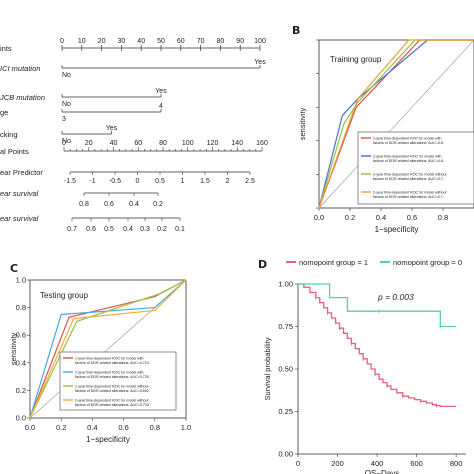 Image resolution: width=474 pixels, height=474 pixels. Describe the element at coordinates (21, 418) in the screenshot. I see `y-tick-label: 0.0` at that location.